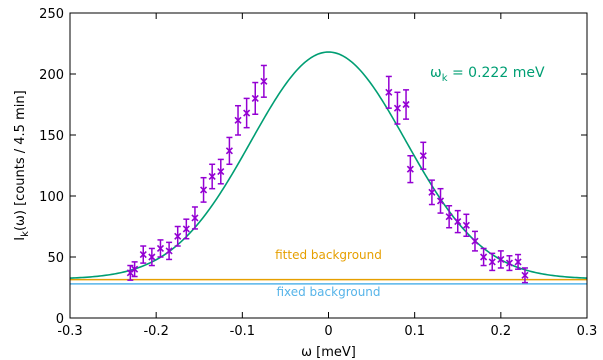  I want to click on y-tick-label: 100, so click(51, 197).